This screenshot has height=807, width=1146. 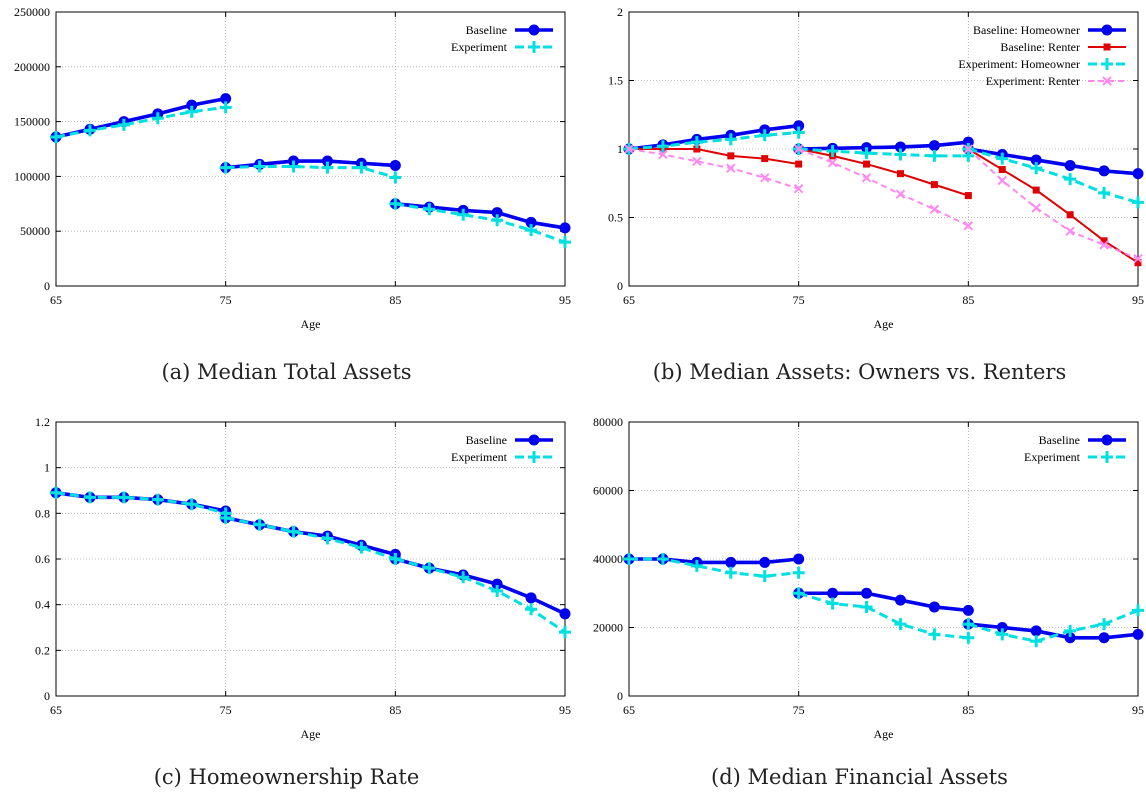 What do you see at coordinates (1075, 448) in the screenshot?
I see `legend: Baseline Experiment` at bounding box center [1075, 448].